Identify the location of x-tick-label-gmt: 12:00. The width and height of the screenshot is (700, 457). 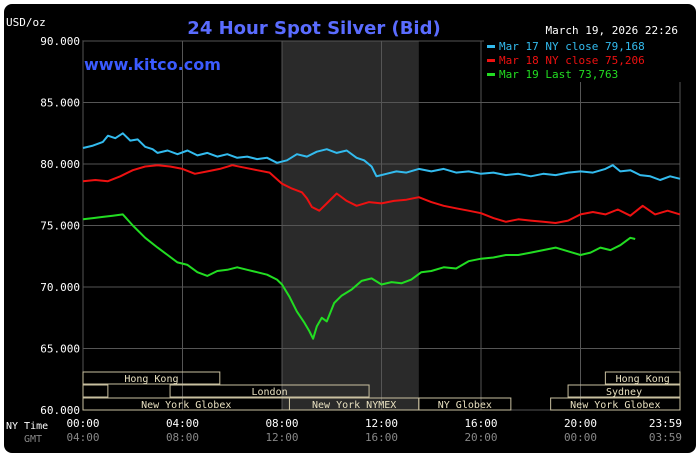
(281, 437).